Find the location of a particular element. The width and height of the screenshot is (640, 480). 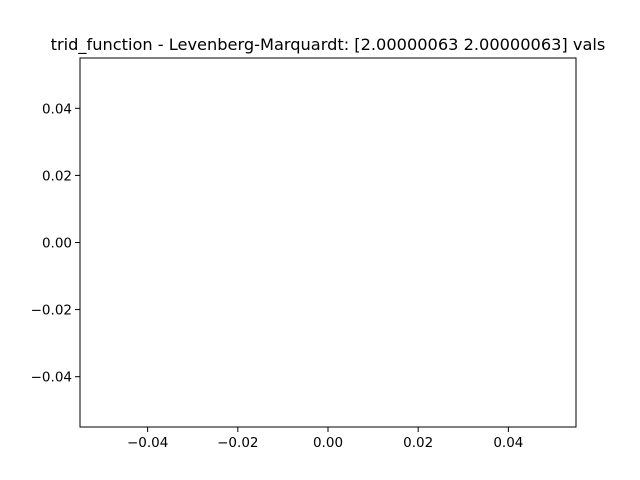

x-tick-label: −0.02 is located at coordinates (237, 443).